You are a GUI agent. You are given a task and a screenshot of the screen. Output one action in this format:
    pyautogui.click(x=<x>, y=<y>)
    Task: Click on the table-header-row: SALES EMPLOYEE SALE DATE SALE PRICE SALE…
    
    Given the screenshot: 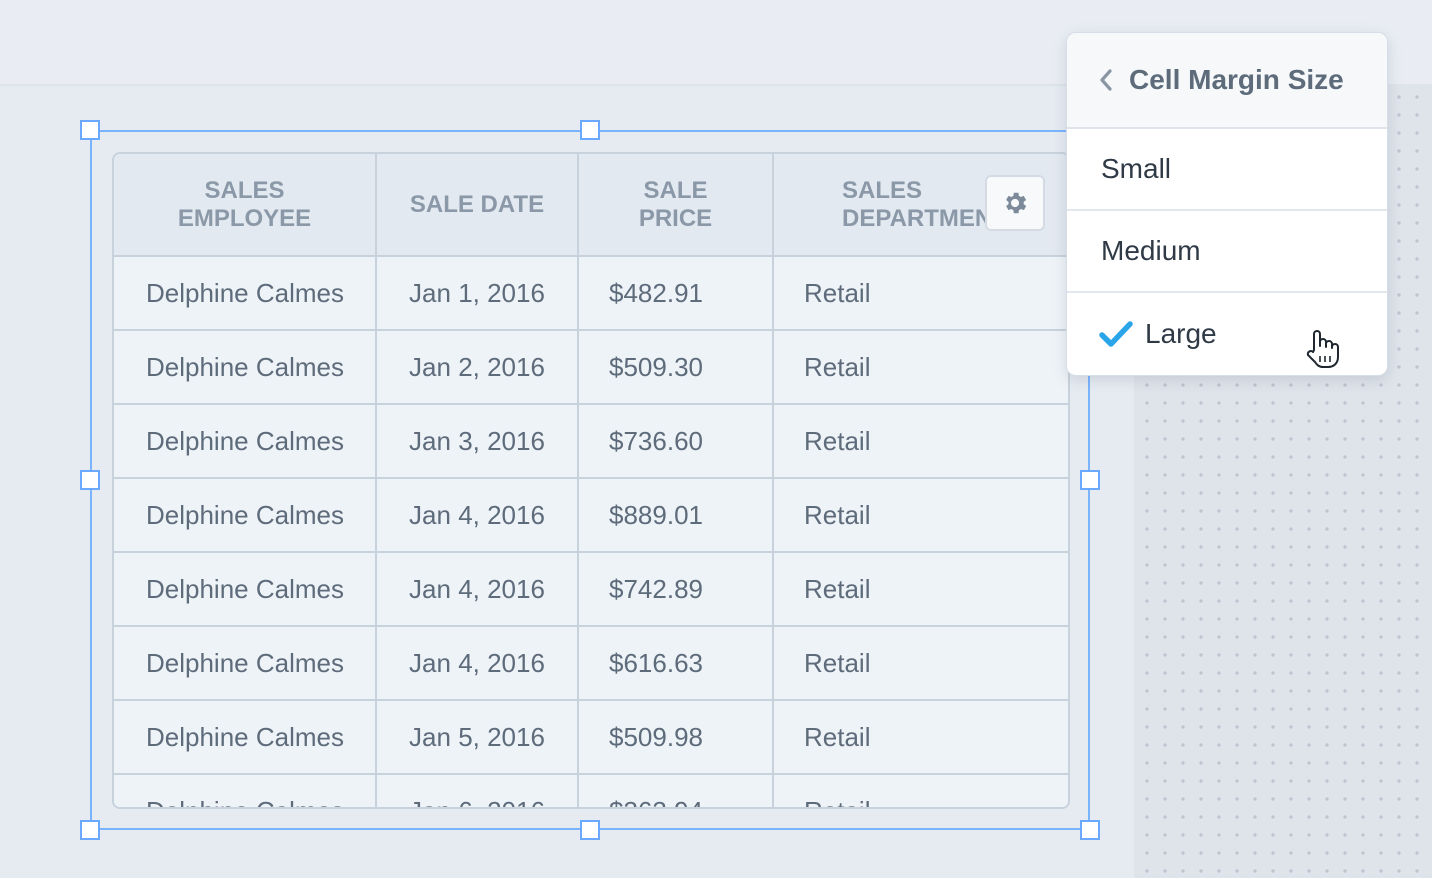 What is the action you would take?
    pyautogui.click(x=591, y=205)
    